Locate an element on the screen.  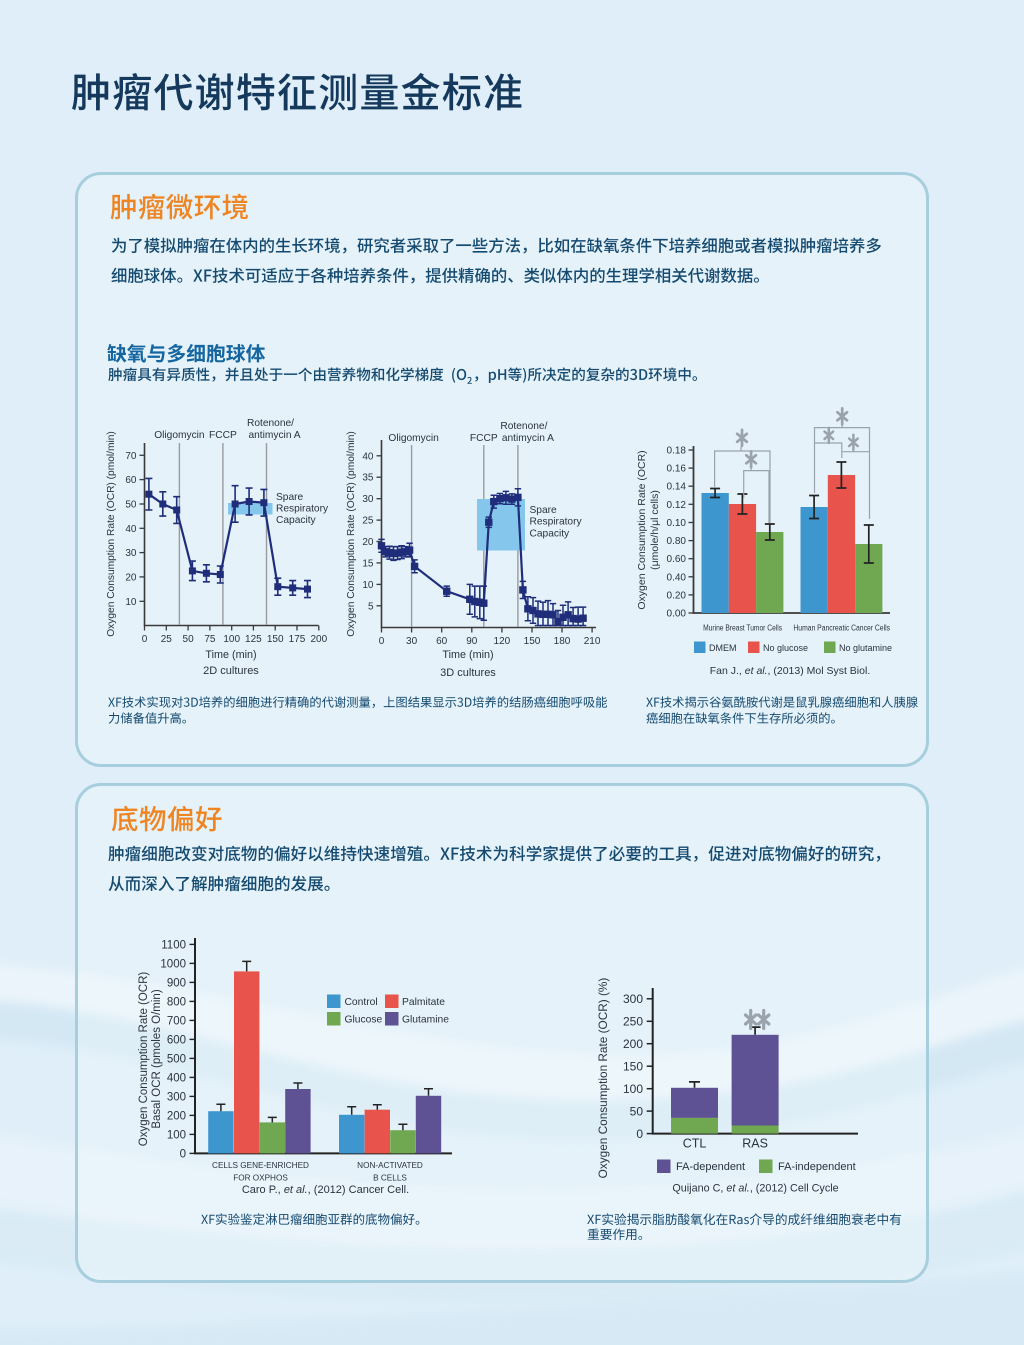
svg-text: 0.40 is located at coordinates (677, 577).